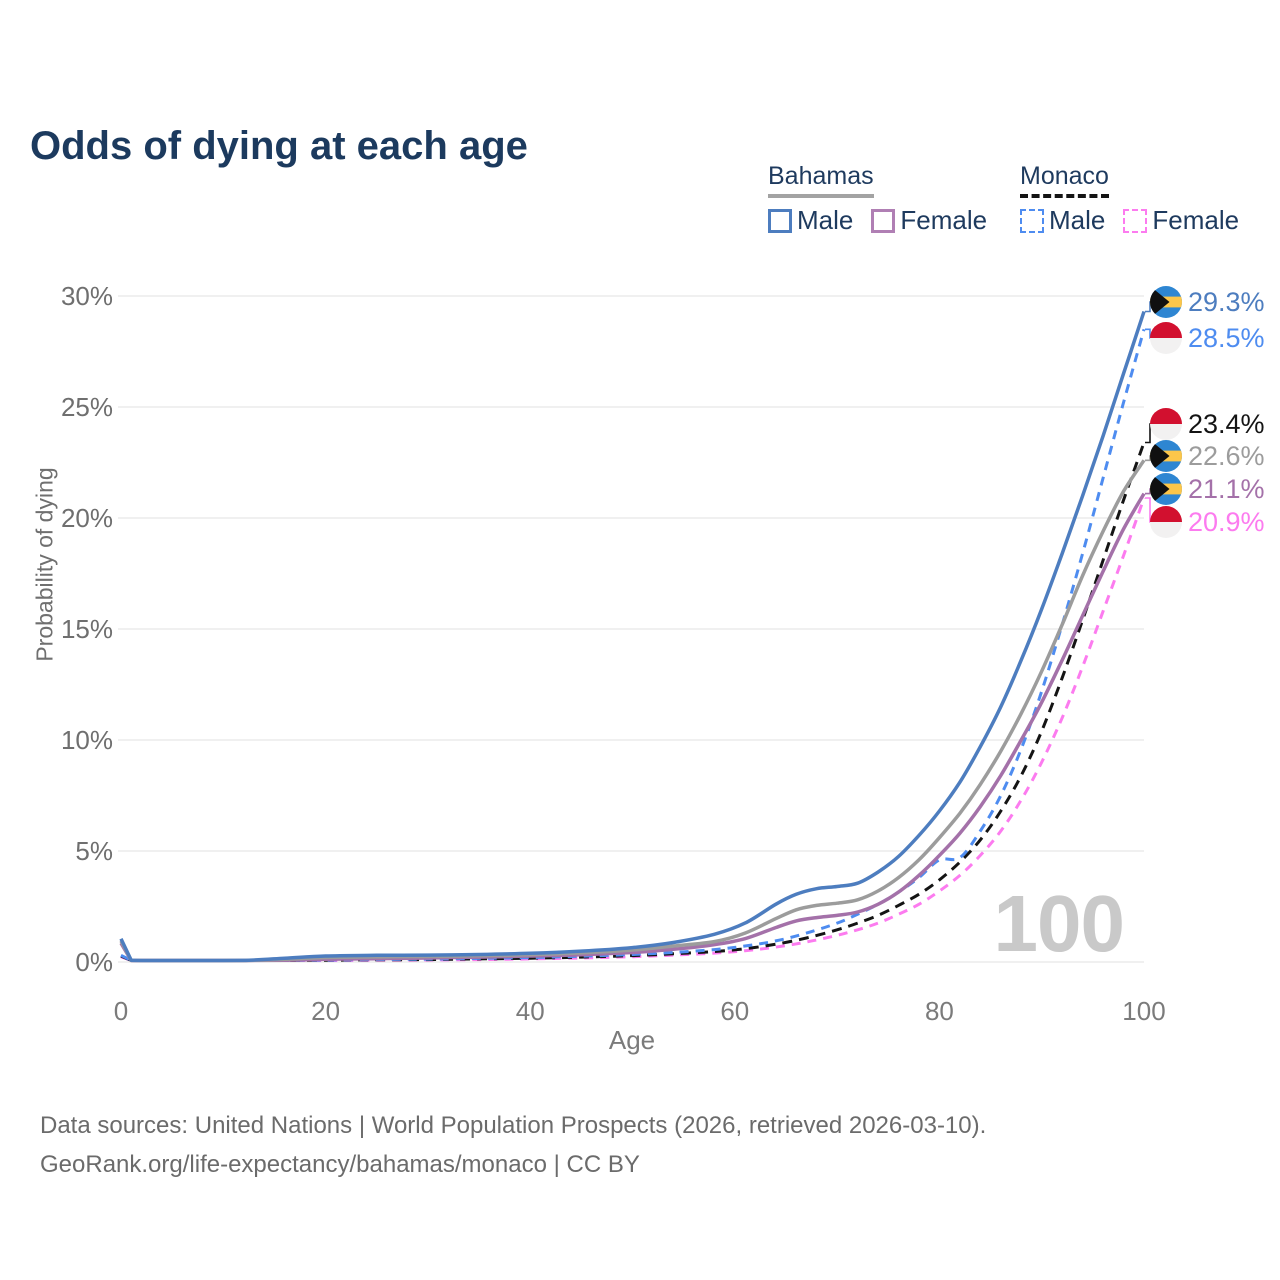 The width and height of the screenshot is (1280, 1280). What do you see at coordinates (121, 1011) in the screenshot?
I see `x-tick-label: 0` at bounding box center [121, 1011].